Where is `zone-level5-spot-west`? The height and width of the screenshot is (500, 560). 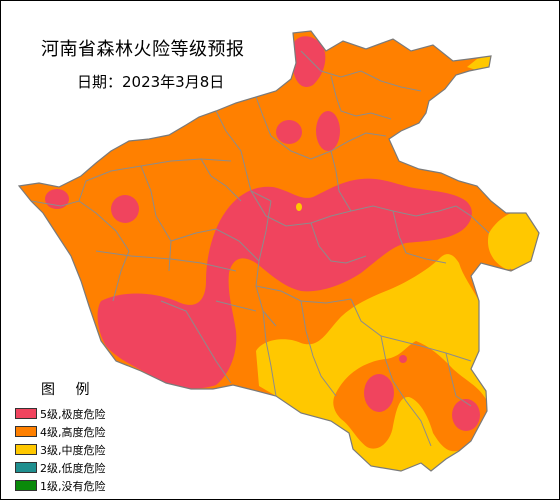
zone-level5-spot-west is located at coordinates (57, 199).